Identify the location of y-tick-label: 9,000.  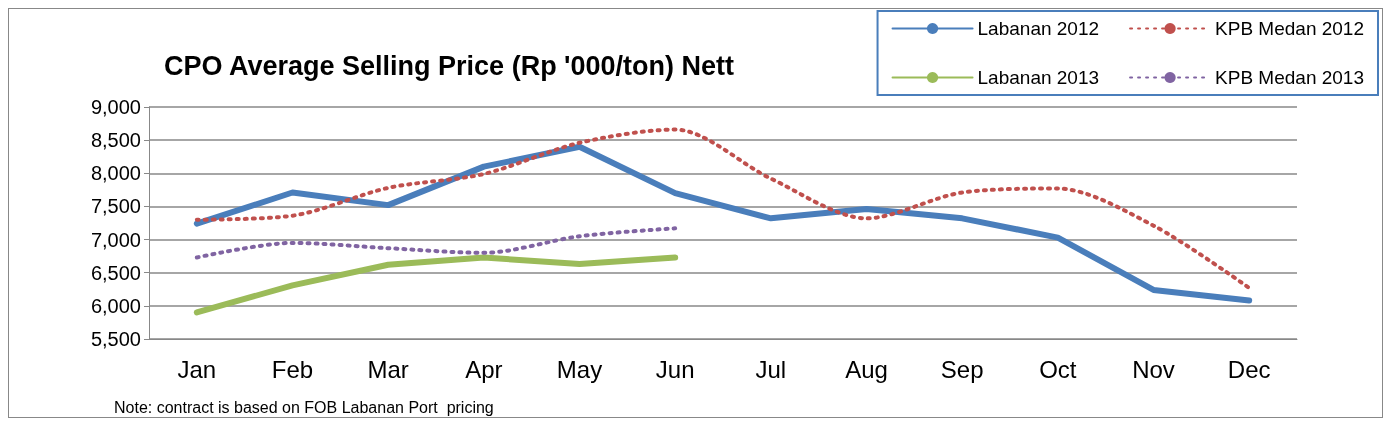
(115, 107).